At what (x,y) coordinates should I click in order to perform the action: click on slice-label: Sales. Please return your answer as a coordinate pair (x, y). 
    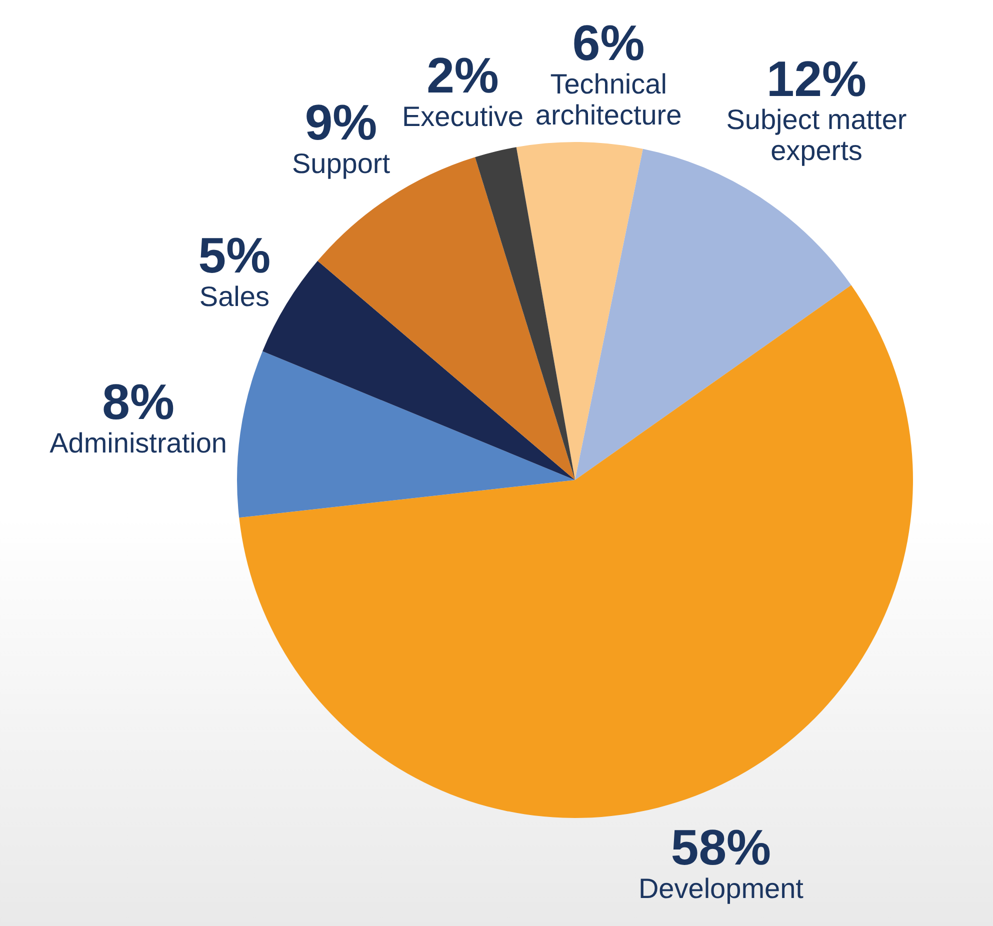
    Looking at the image, I should click on (234, 296).